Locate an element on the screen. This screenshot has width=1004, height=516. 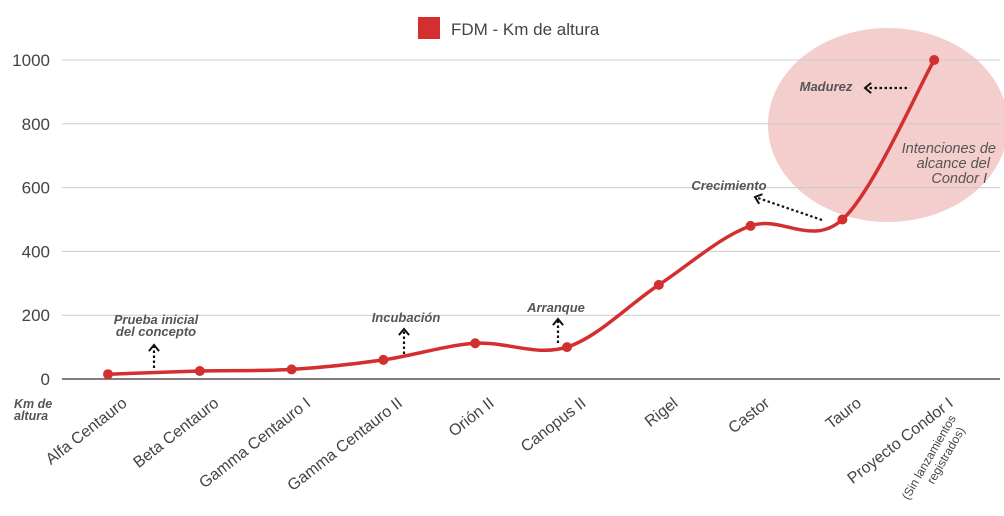
annotation-line: Prueba inicial is located at coordinates (156, 319).